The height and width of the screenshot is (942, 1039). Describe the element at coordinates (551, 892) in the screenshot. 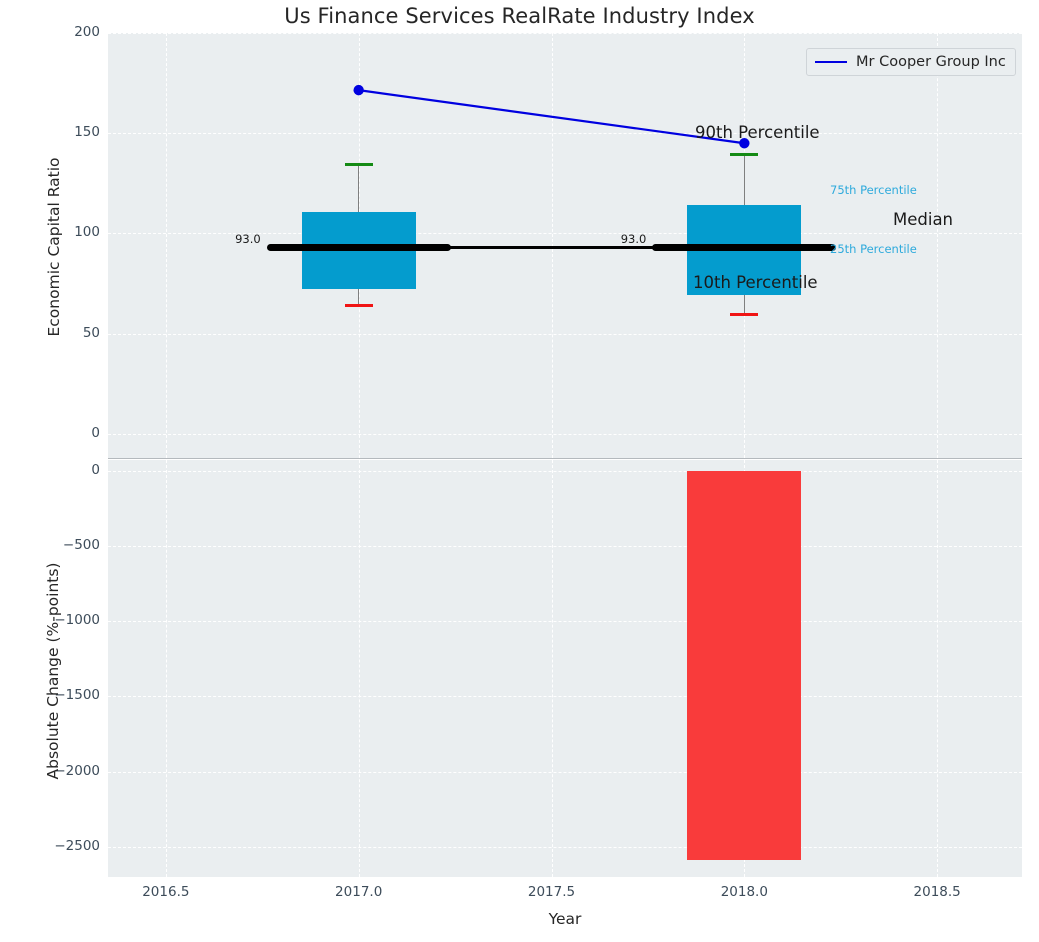

I see `x-tick-label: 2017.5` at that location.